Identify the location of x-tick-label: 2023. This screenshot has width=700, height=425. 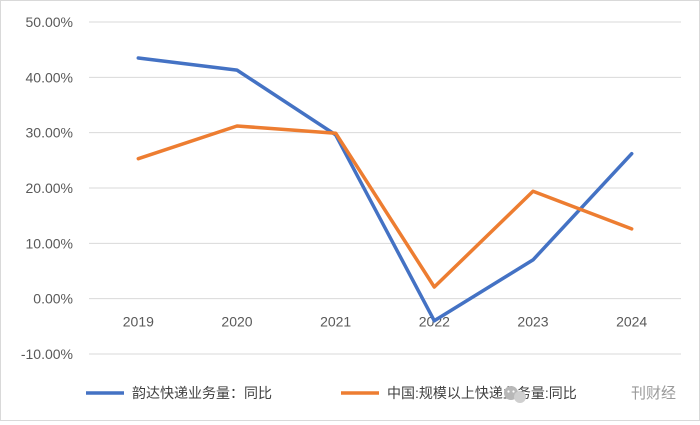
(532, 322).